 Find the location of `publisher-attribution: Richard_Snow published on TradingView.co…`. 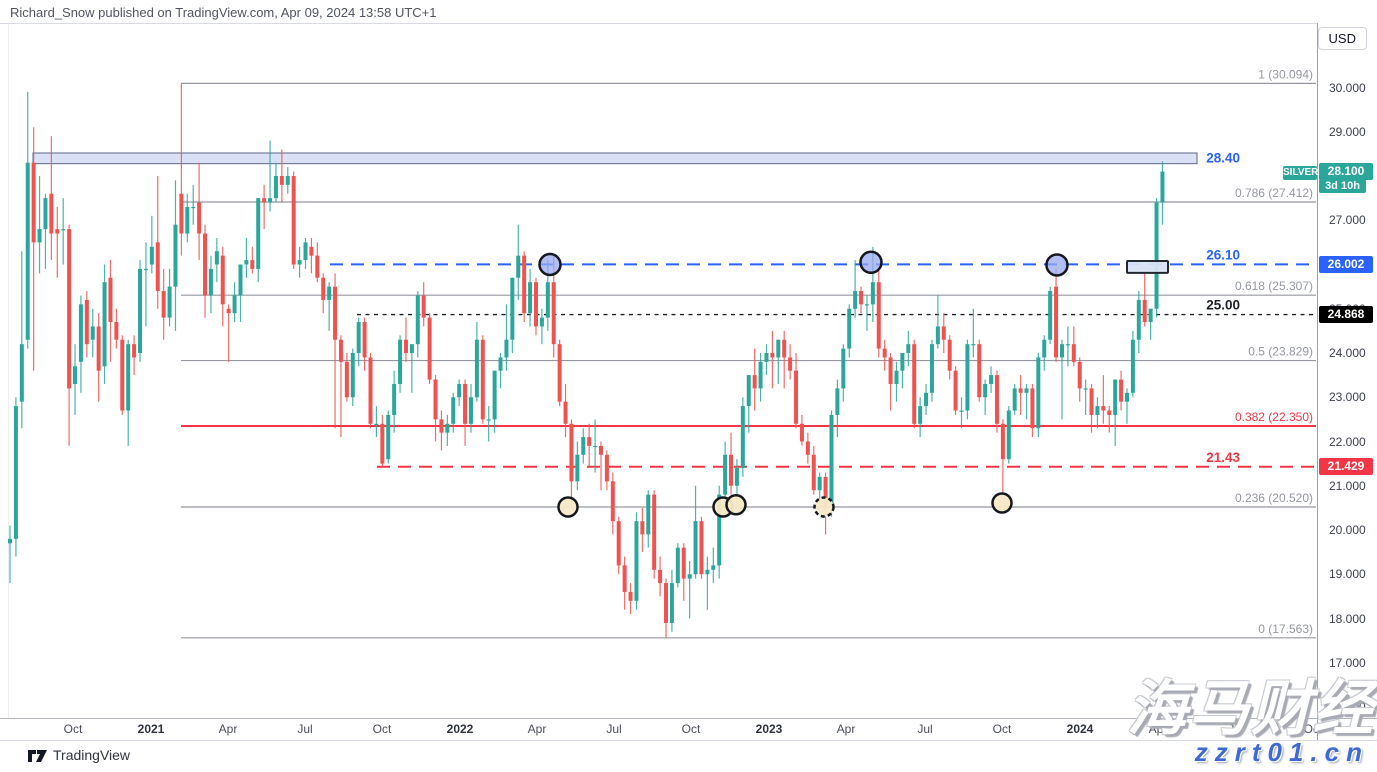

publisher-attribution: Richard_Snow published on TradingView.co… is located at coordinates (223, 12).